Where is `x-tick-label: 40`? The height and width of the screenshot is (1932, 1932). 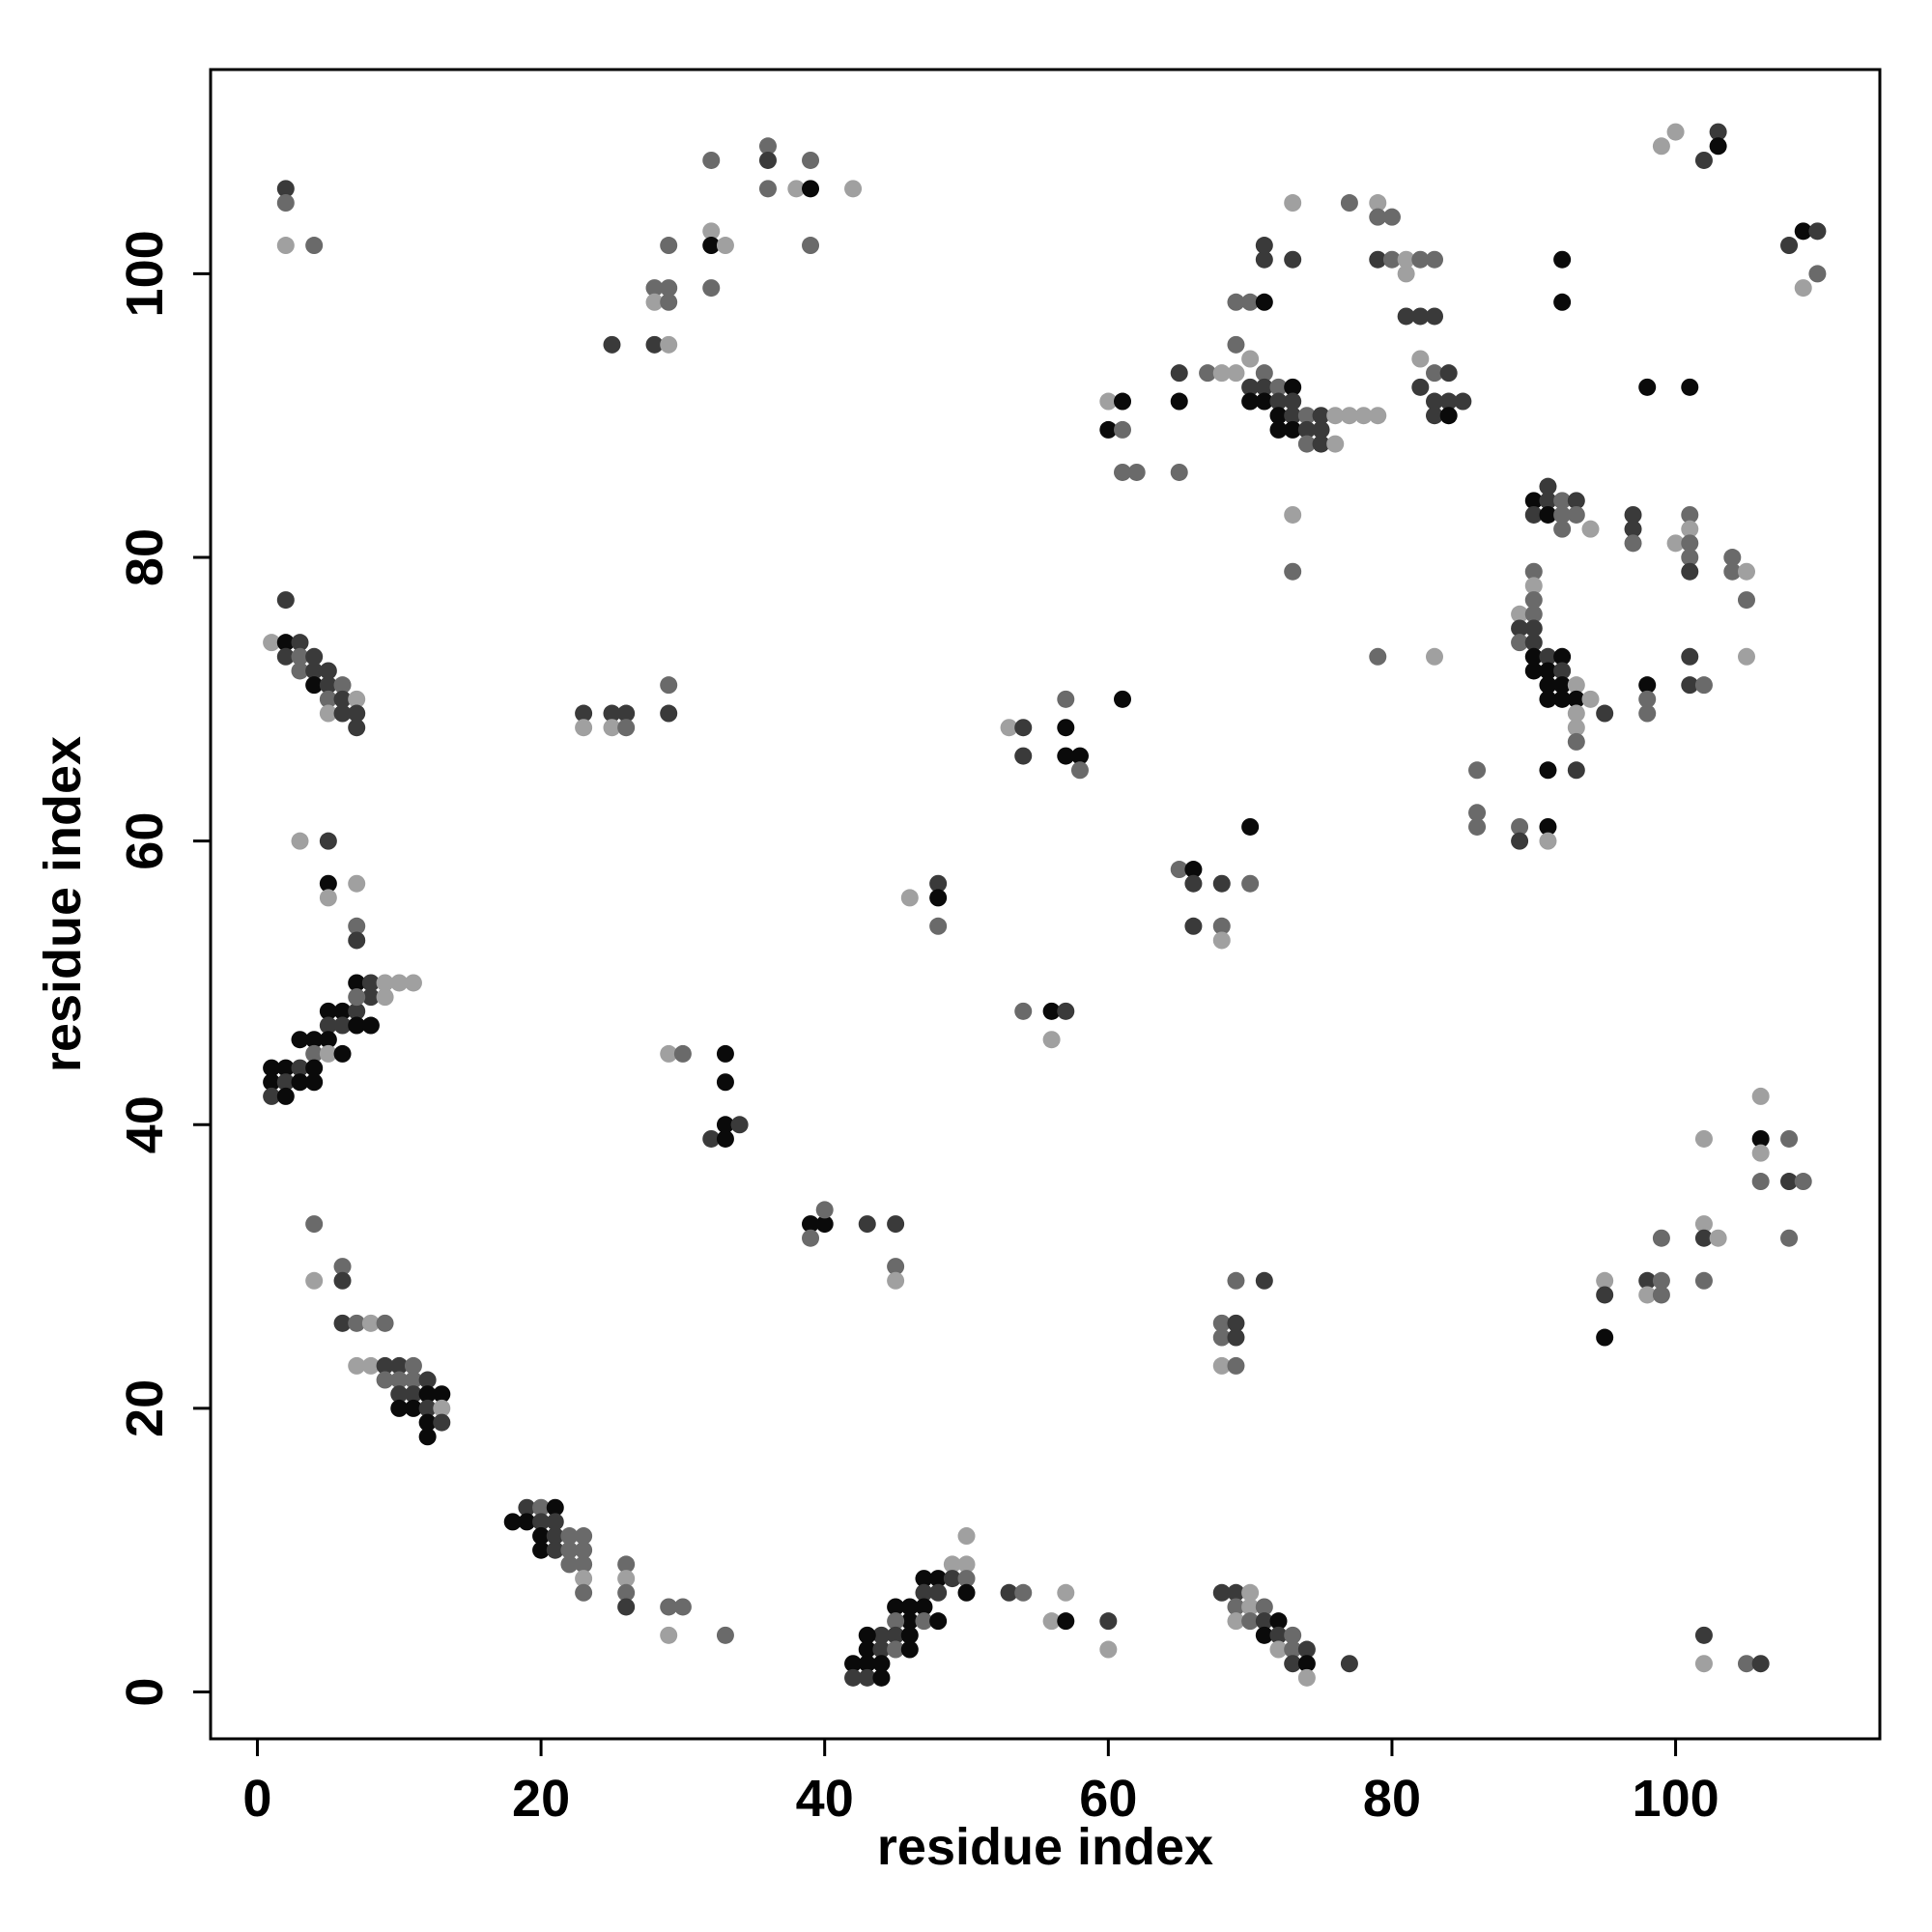 x-tick-label: 40 is located at coordinates (825, 1799).